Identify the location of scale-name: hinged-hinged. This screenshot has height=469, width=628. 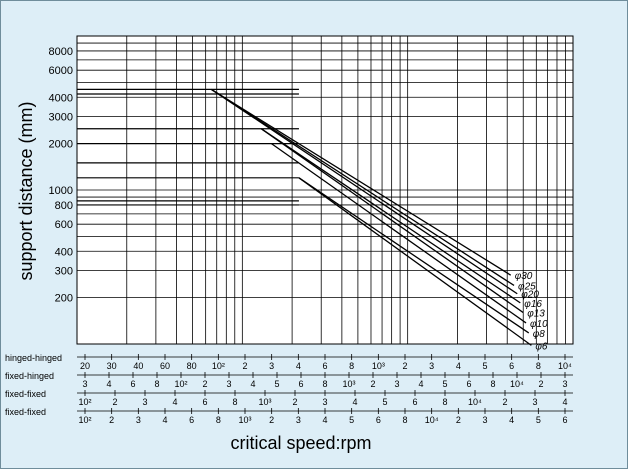
(33, 358).